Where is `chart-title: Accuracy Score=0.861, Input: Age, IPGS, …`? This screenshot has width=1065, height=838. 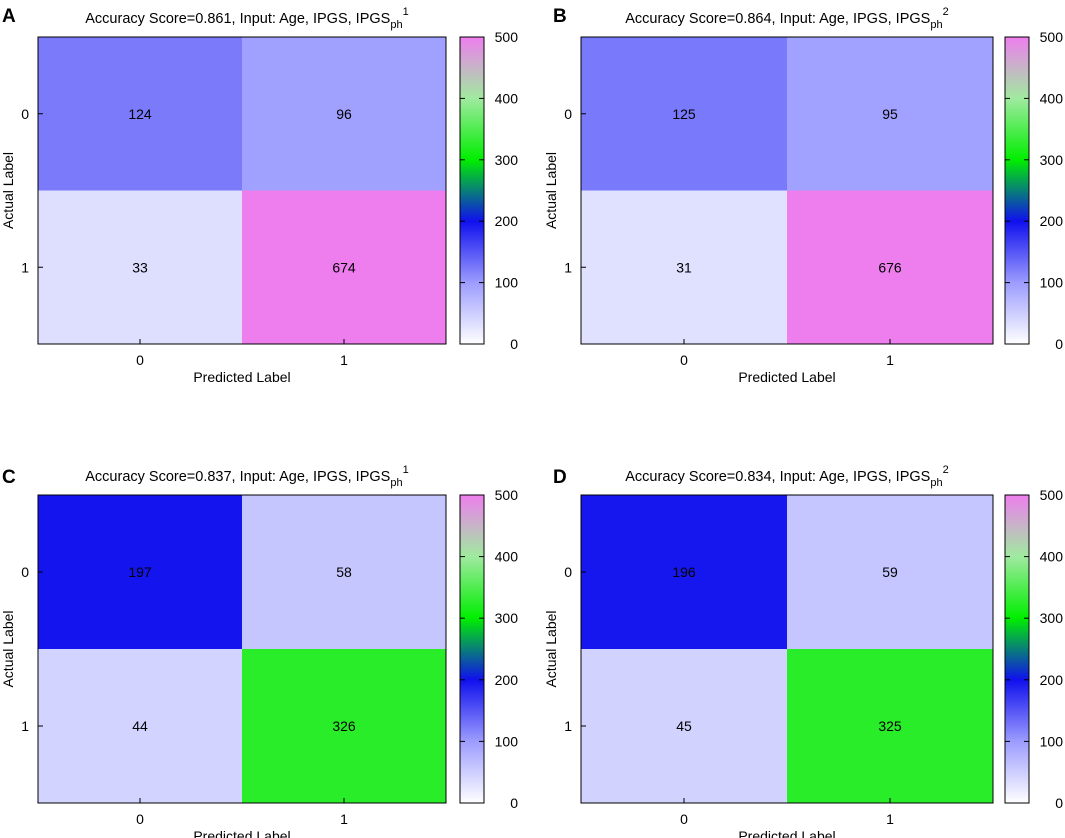
chart-title: Accuracy Score=0.861, Input: Age, IPGS, … is located at coordinates (246, 18).